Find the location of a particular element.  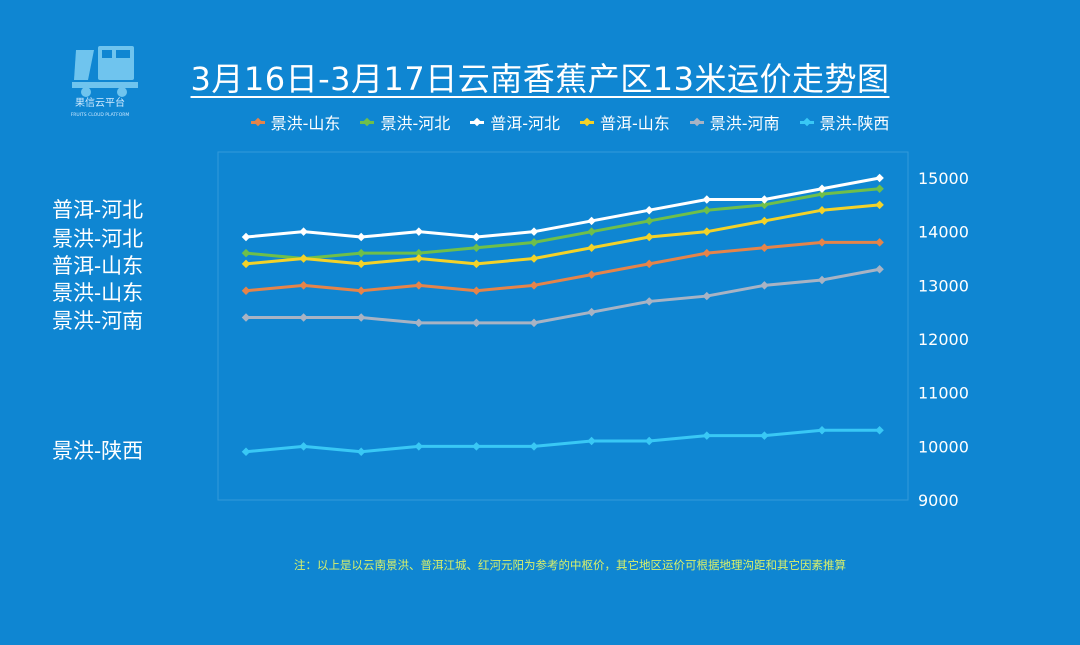

chart-legend: 景洪-山东 景洪-河北 普洱-河北 普洱-山东 景洪-河南 景洪-陕西 is located at coordinates (540, 122).